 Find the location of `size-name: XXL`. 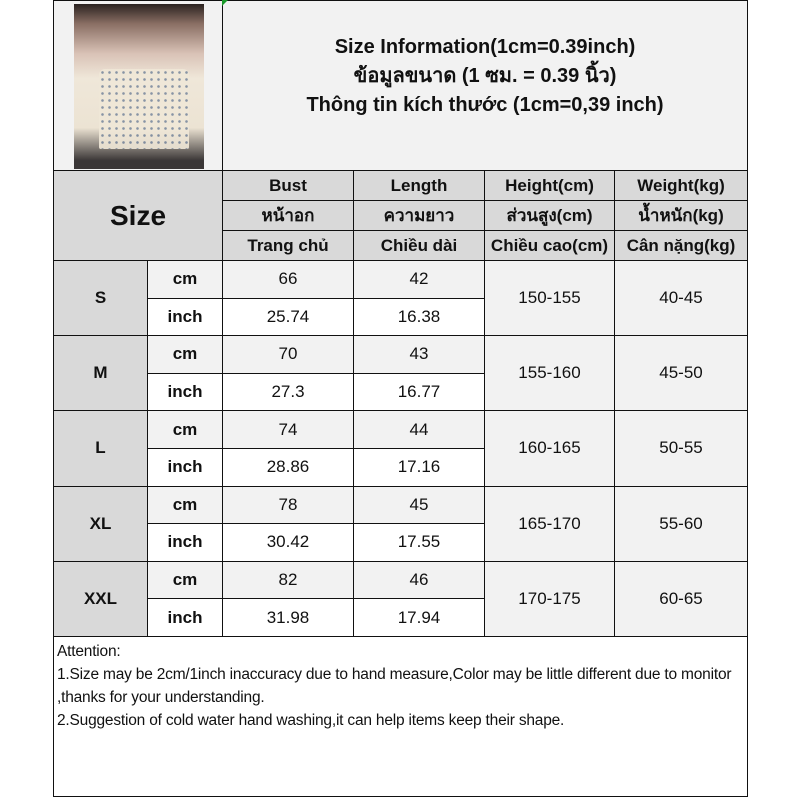

size-name: XXL is located at coordinates (100, 598).